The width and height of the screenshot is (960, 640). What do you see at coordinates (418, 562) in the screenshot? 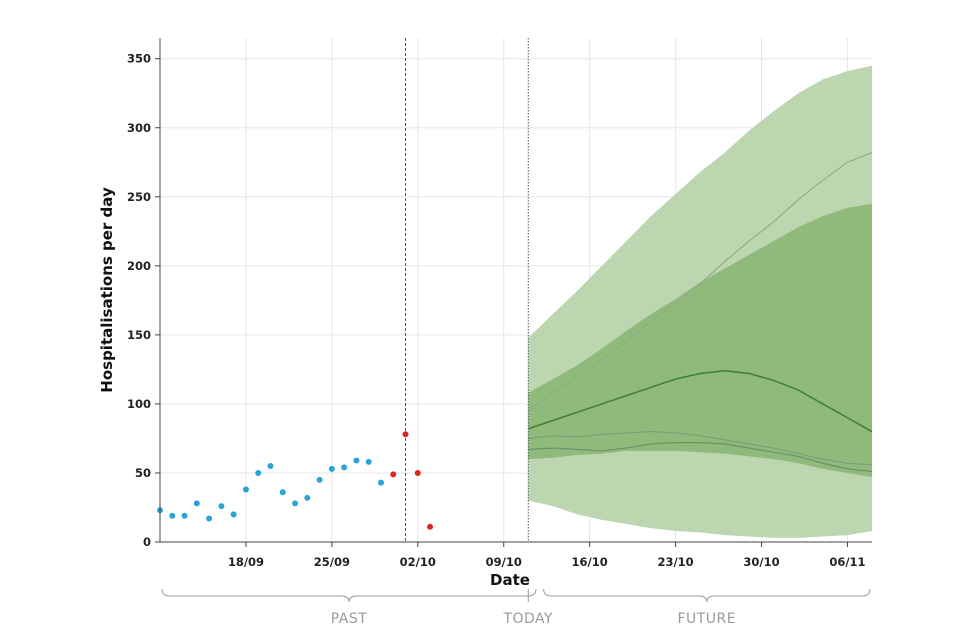
I see `x-tick-label: 02/10` at bounding box center [418, 562].